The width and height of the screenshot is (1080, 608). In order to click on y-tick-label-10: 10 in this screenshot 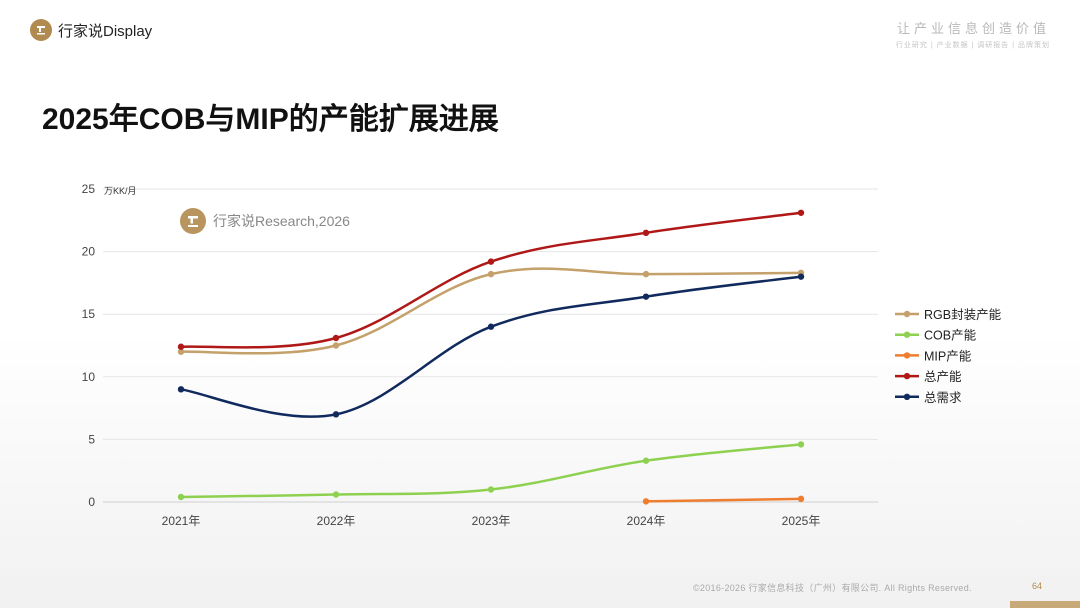, I will do `click(89, 377)`.